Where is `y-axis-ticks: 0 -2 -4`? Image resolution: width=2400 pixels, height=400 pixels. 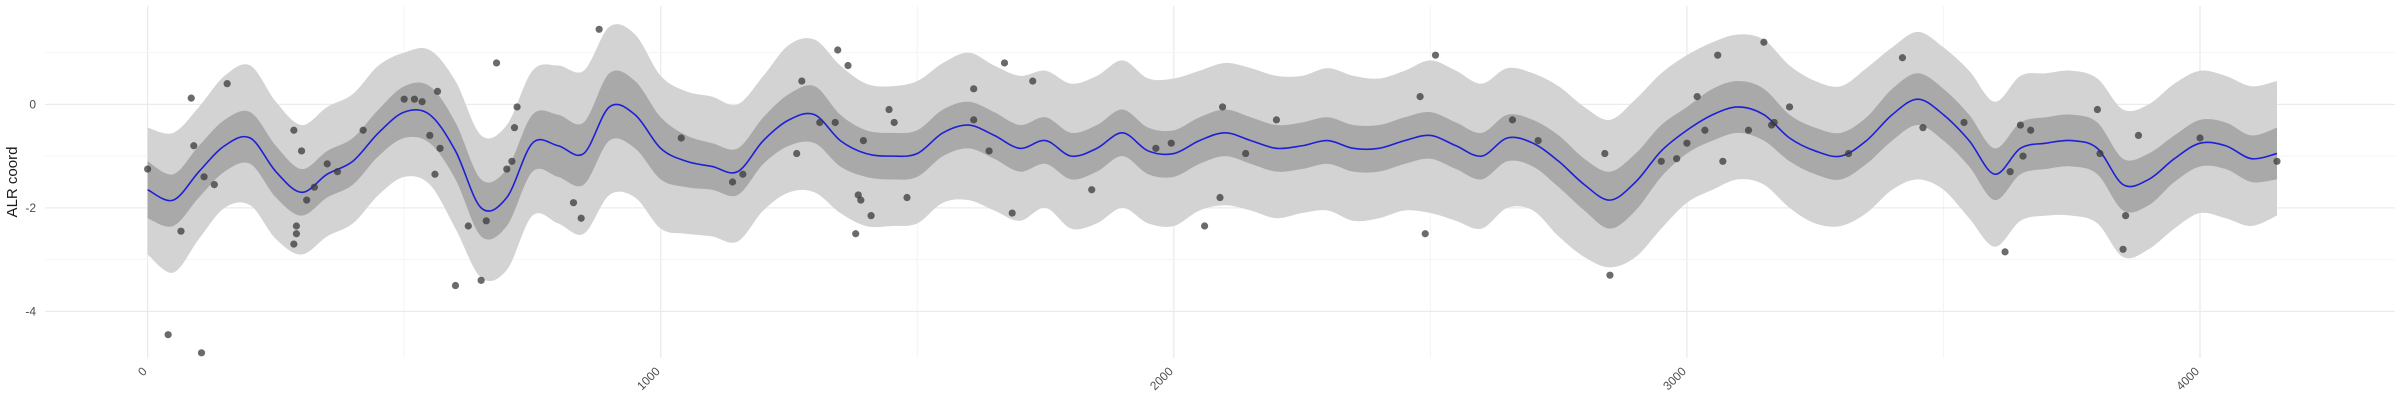
y-axis-ticks: 0 -2 -4 is located at coordinates (30, 207).